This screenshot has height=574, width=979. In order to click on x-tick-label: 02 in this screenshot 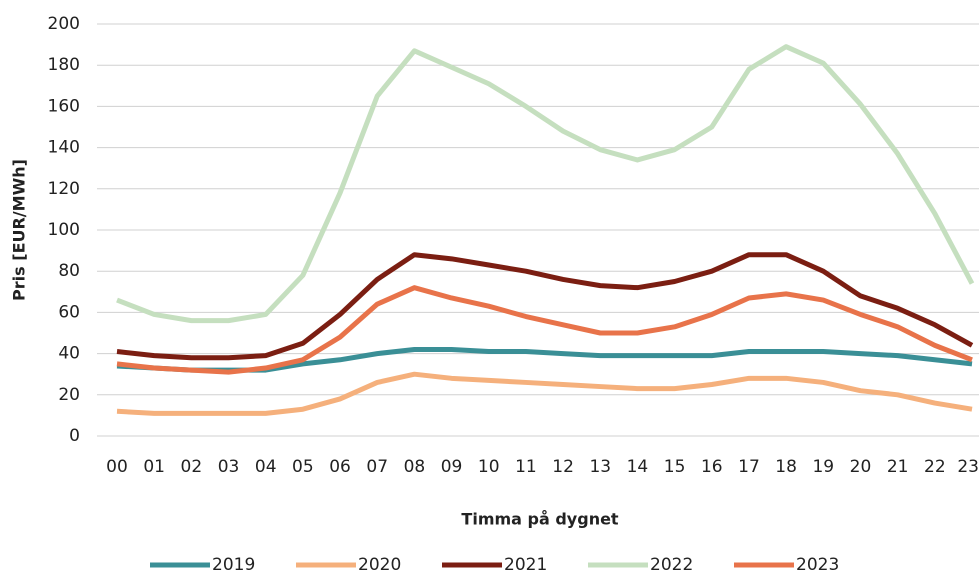, I will do `click(192, 467)`.